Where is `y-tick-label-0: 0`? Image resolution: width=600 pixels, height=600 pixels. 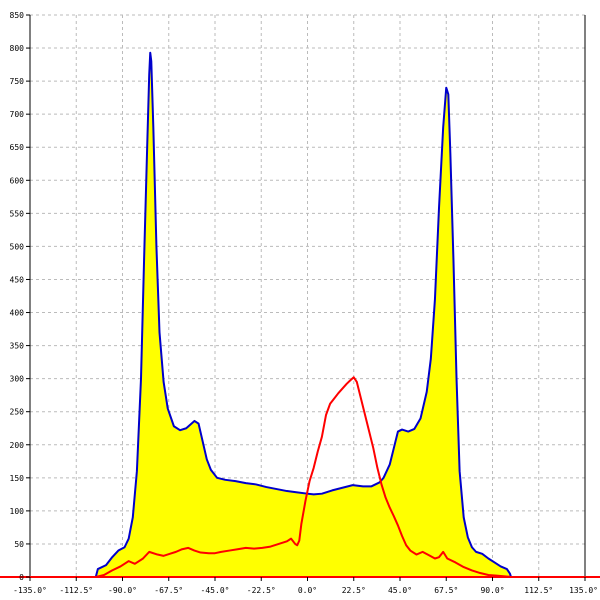 y-tick-label-0: 0 is located at coordinates (21, 577).